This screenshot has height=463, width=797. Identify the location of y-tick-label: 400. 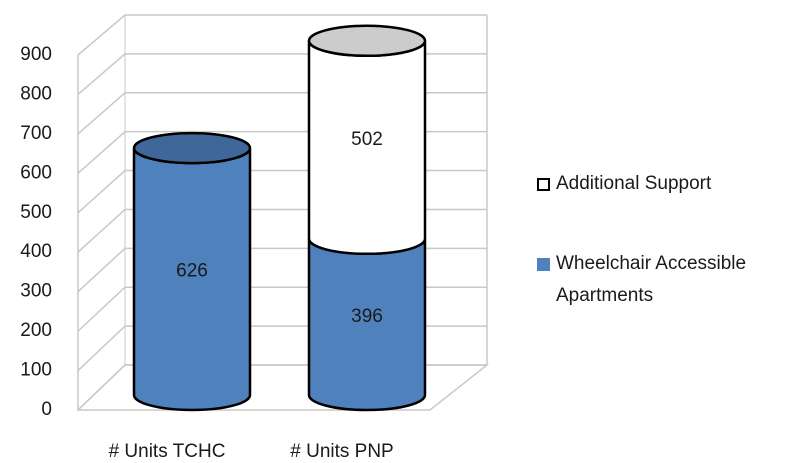
(36, 251).